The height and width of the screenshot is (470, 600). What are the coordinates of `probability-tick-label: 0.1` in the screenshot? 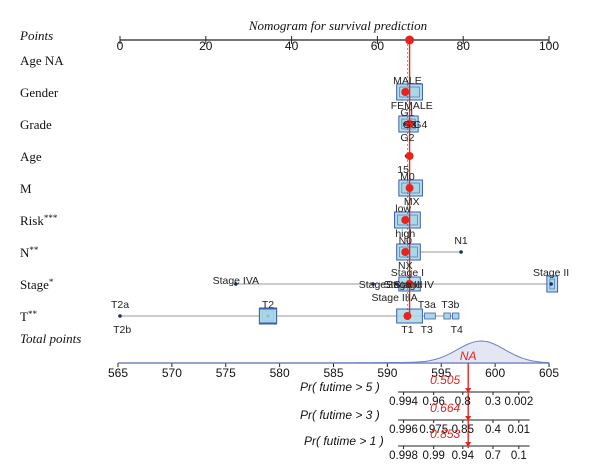 It's located at (519, 456).